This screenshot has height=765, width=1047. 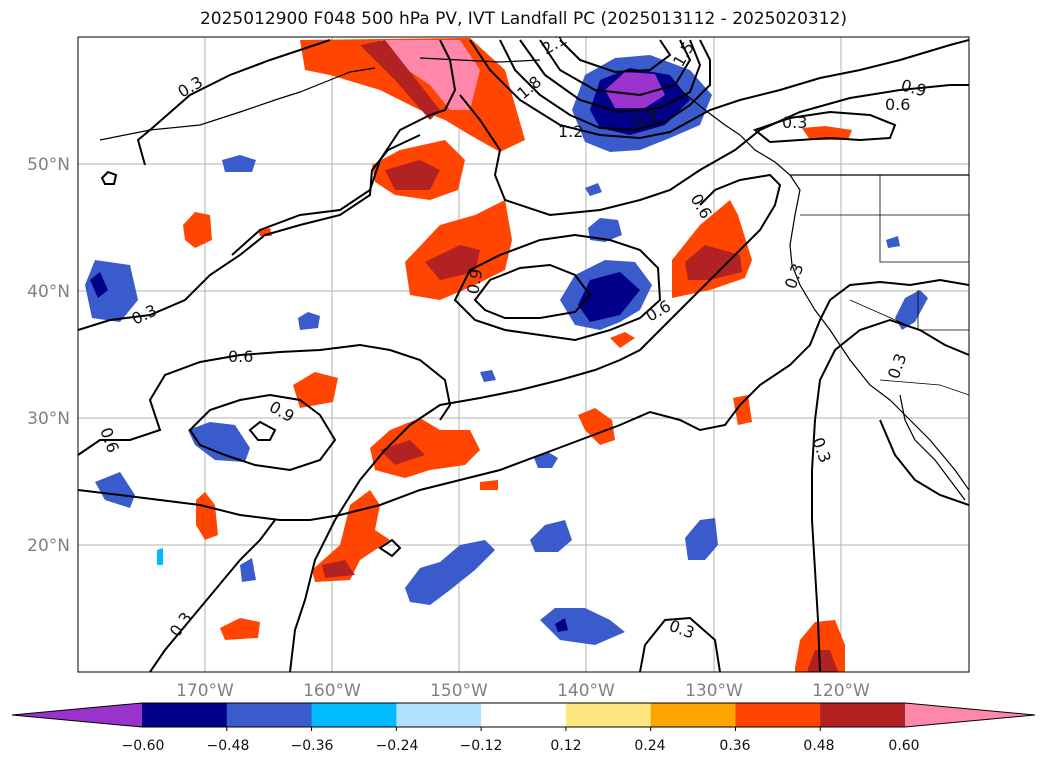 I want to click on colorbar-tick-label: −0.24, so click(x=397, y=746).